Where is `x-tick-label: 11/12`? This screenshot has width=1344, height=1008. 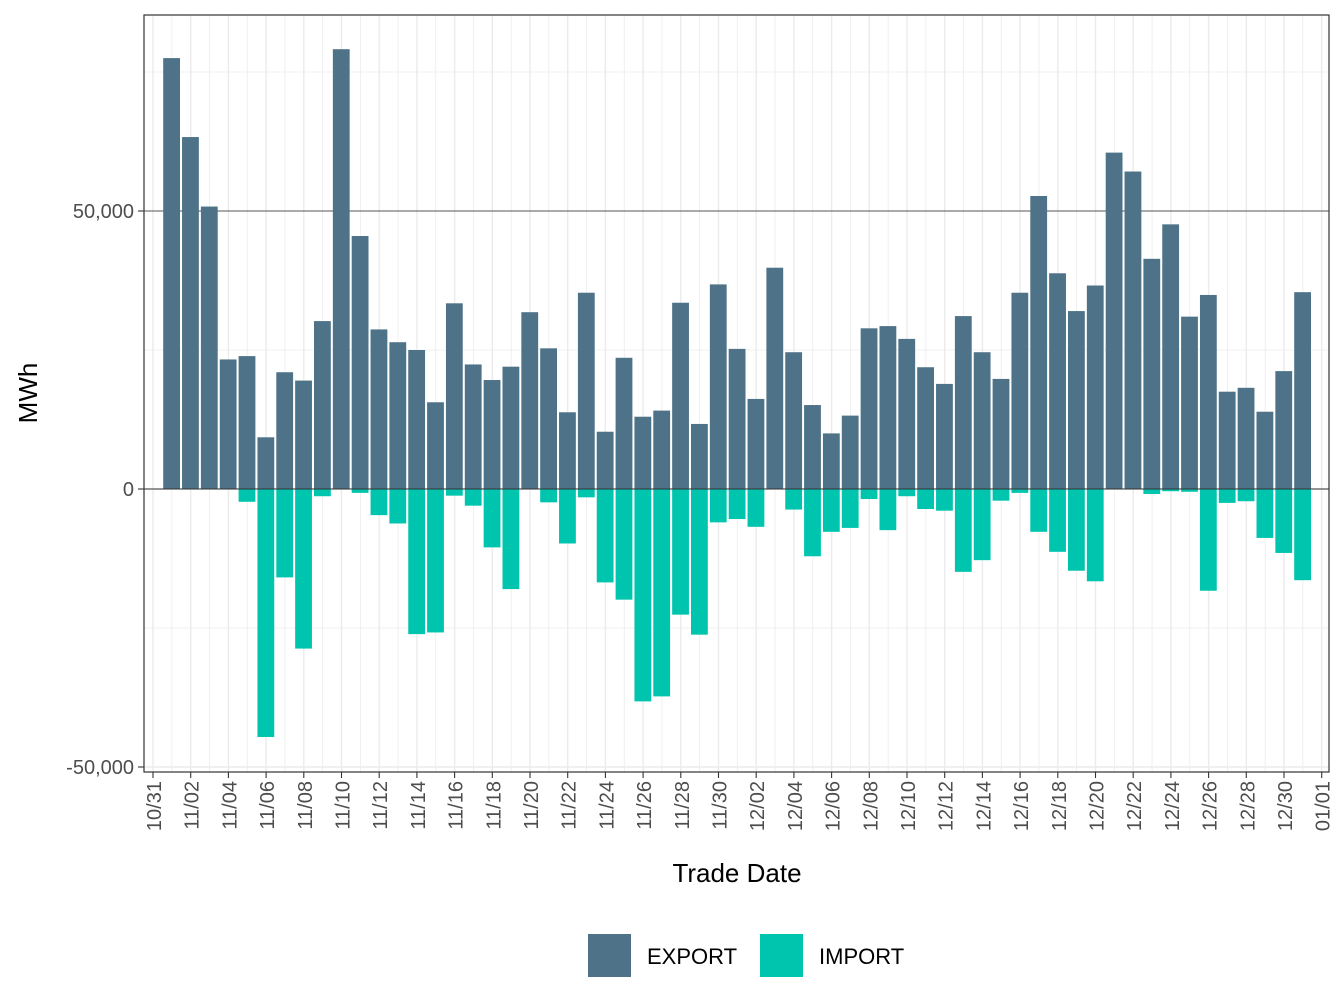
x-tick-label: 11/12 is located at coordinates (381, 805).